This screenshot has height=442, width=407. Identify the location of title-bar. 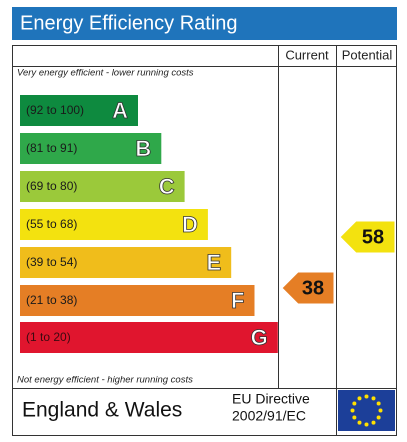
(204, 23).